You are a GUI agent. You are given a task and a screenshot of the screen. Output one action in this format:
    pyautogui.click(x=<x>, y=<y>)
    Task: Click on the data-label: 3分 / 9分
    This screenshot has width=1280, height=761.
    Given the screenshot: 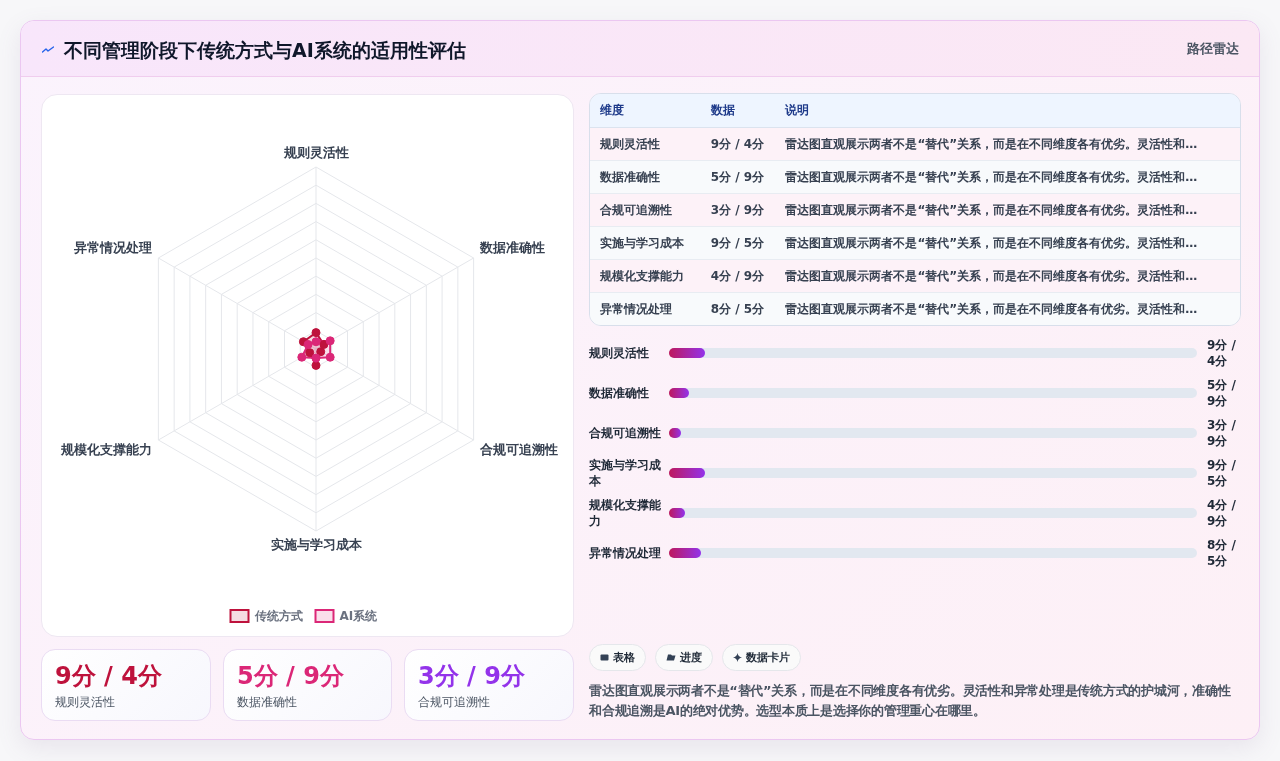 What is the action you would take?
    pyautogui.click(x=1222, y=433)
    